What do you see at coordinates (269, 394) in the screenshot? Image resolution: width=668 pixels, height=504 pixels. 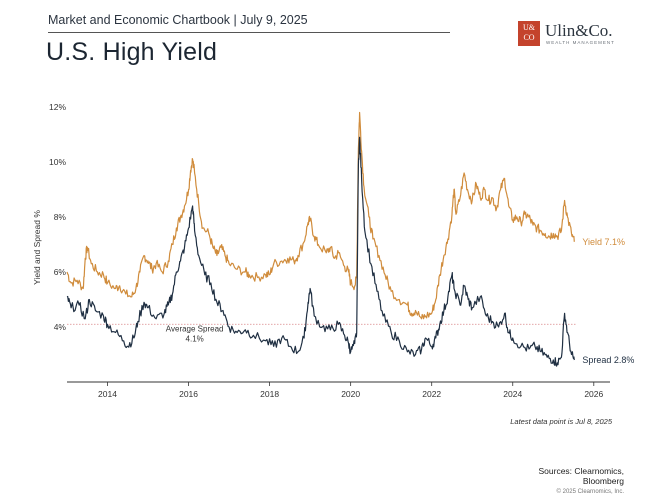 I see `x-tick-label: 2018` at bounding box center [269, 394].